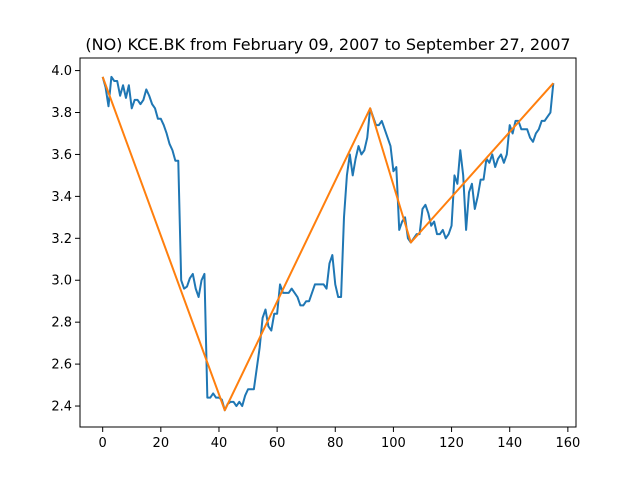  I want to click on y-tick-label: 2.6, so click(61, 365).